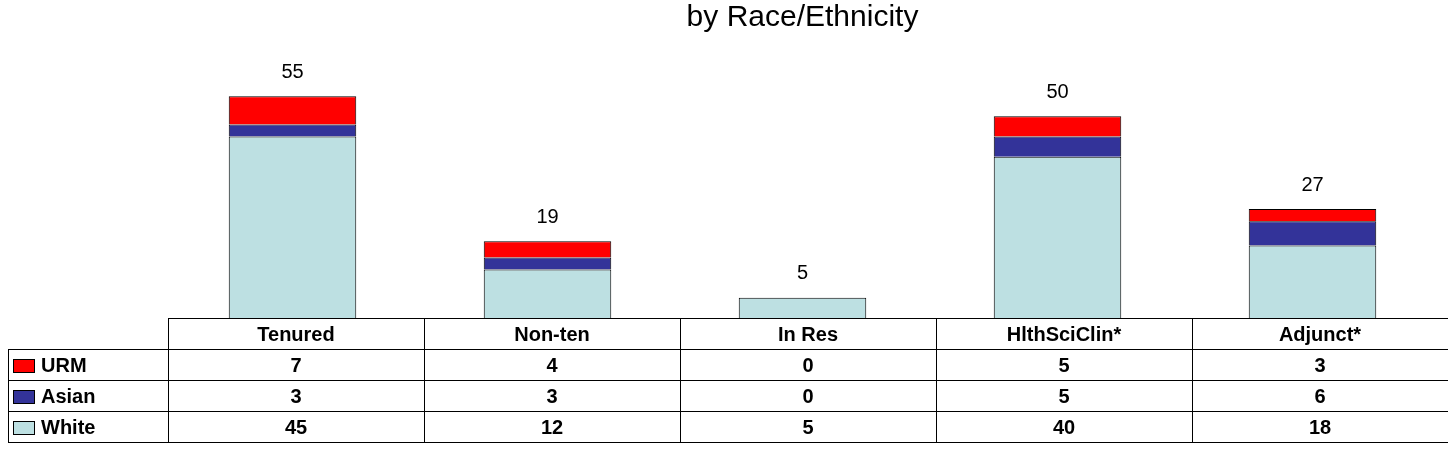  Describe the element at coordinates (1057, 90) in the screenshot. I see `total-label: 50` at that location.